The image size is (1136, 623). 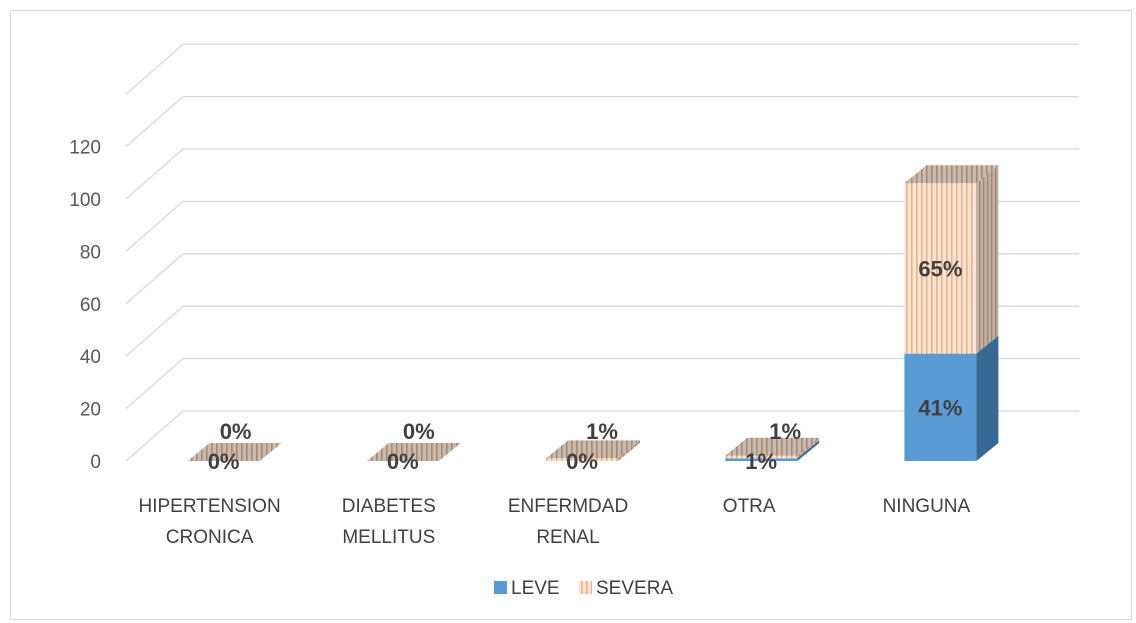 I want to click on y-axis-ticks: 0 20 40 60 80 100 120, so click(x=85, y=305).